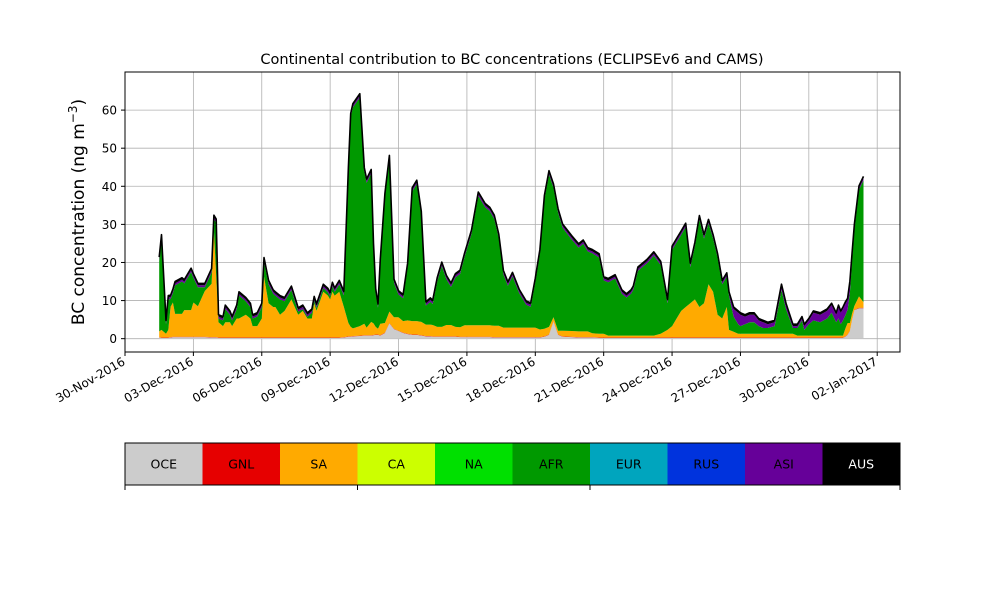 This screenshot has height=600, width=1000. I want to click on x-tick-label: 18-Dec-2016, so click(501, 379).